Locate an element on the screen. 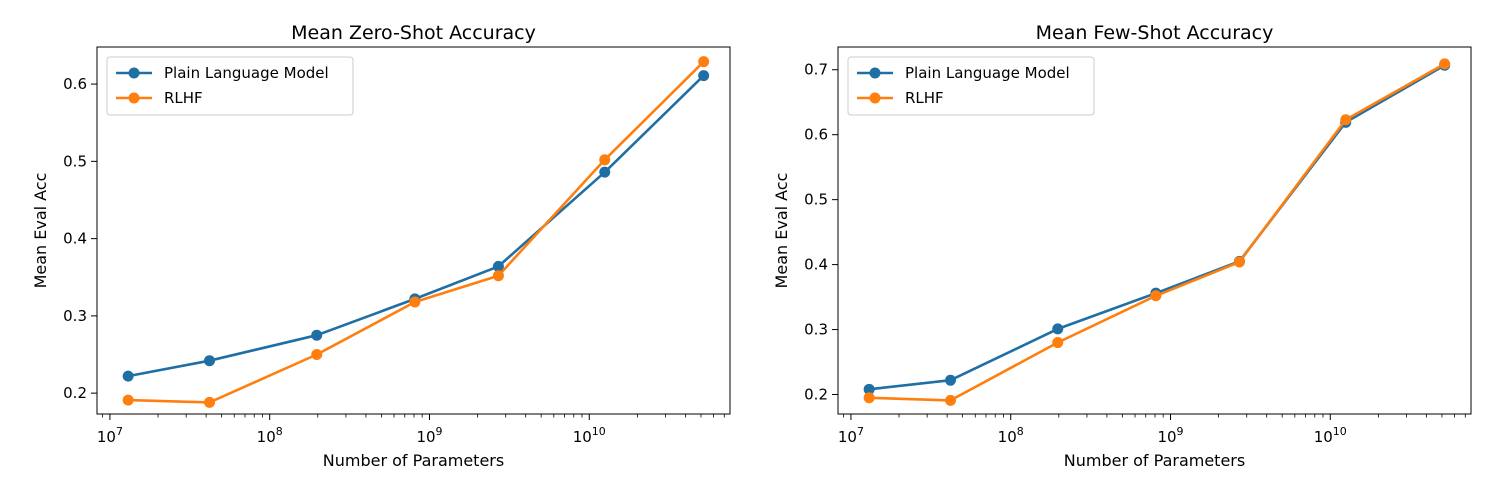  y-tick-label: 0.7 is located at coordinates (816, 70).